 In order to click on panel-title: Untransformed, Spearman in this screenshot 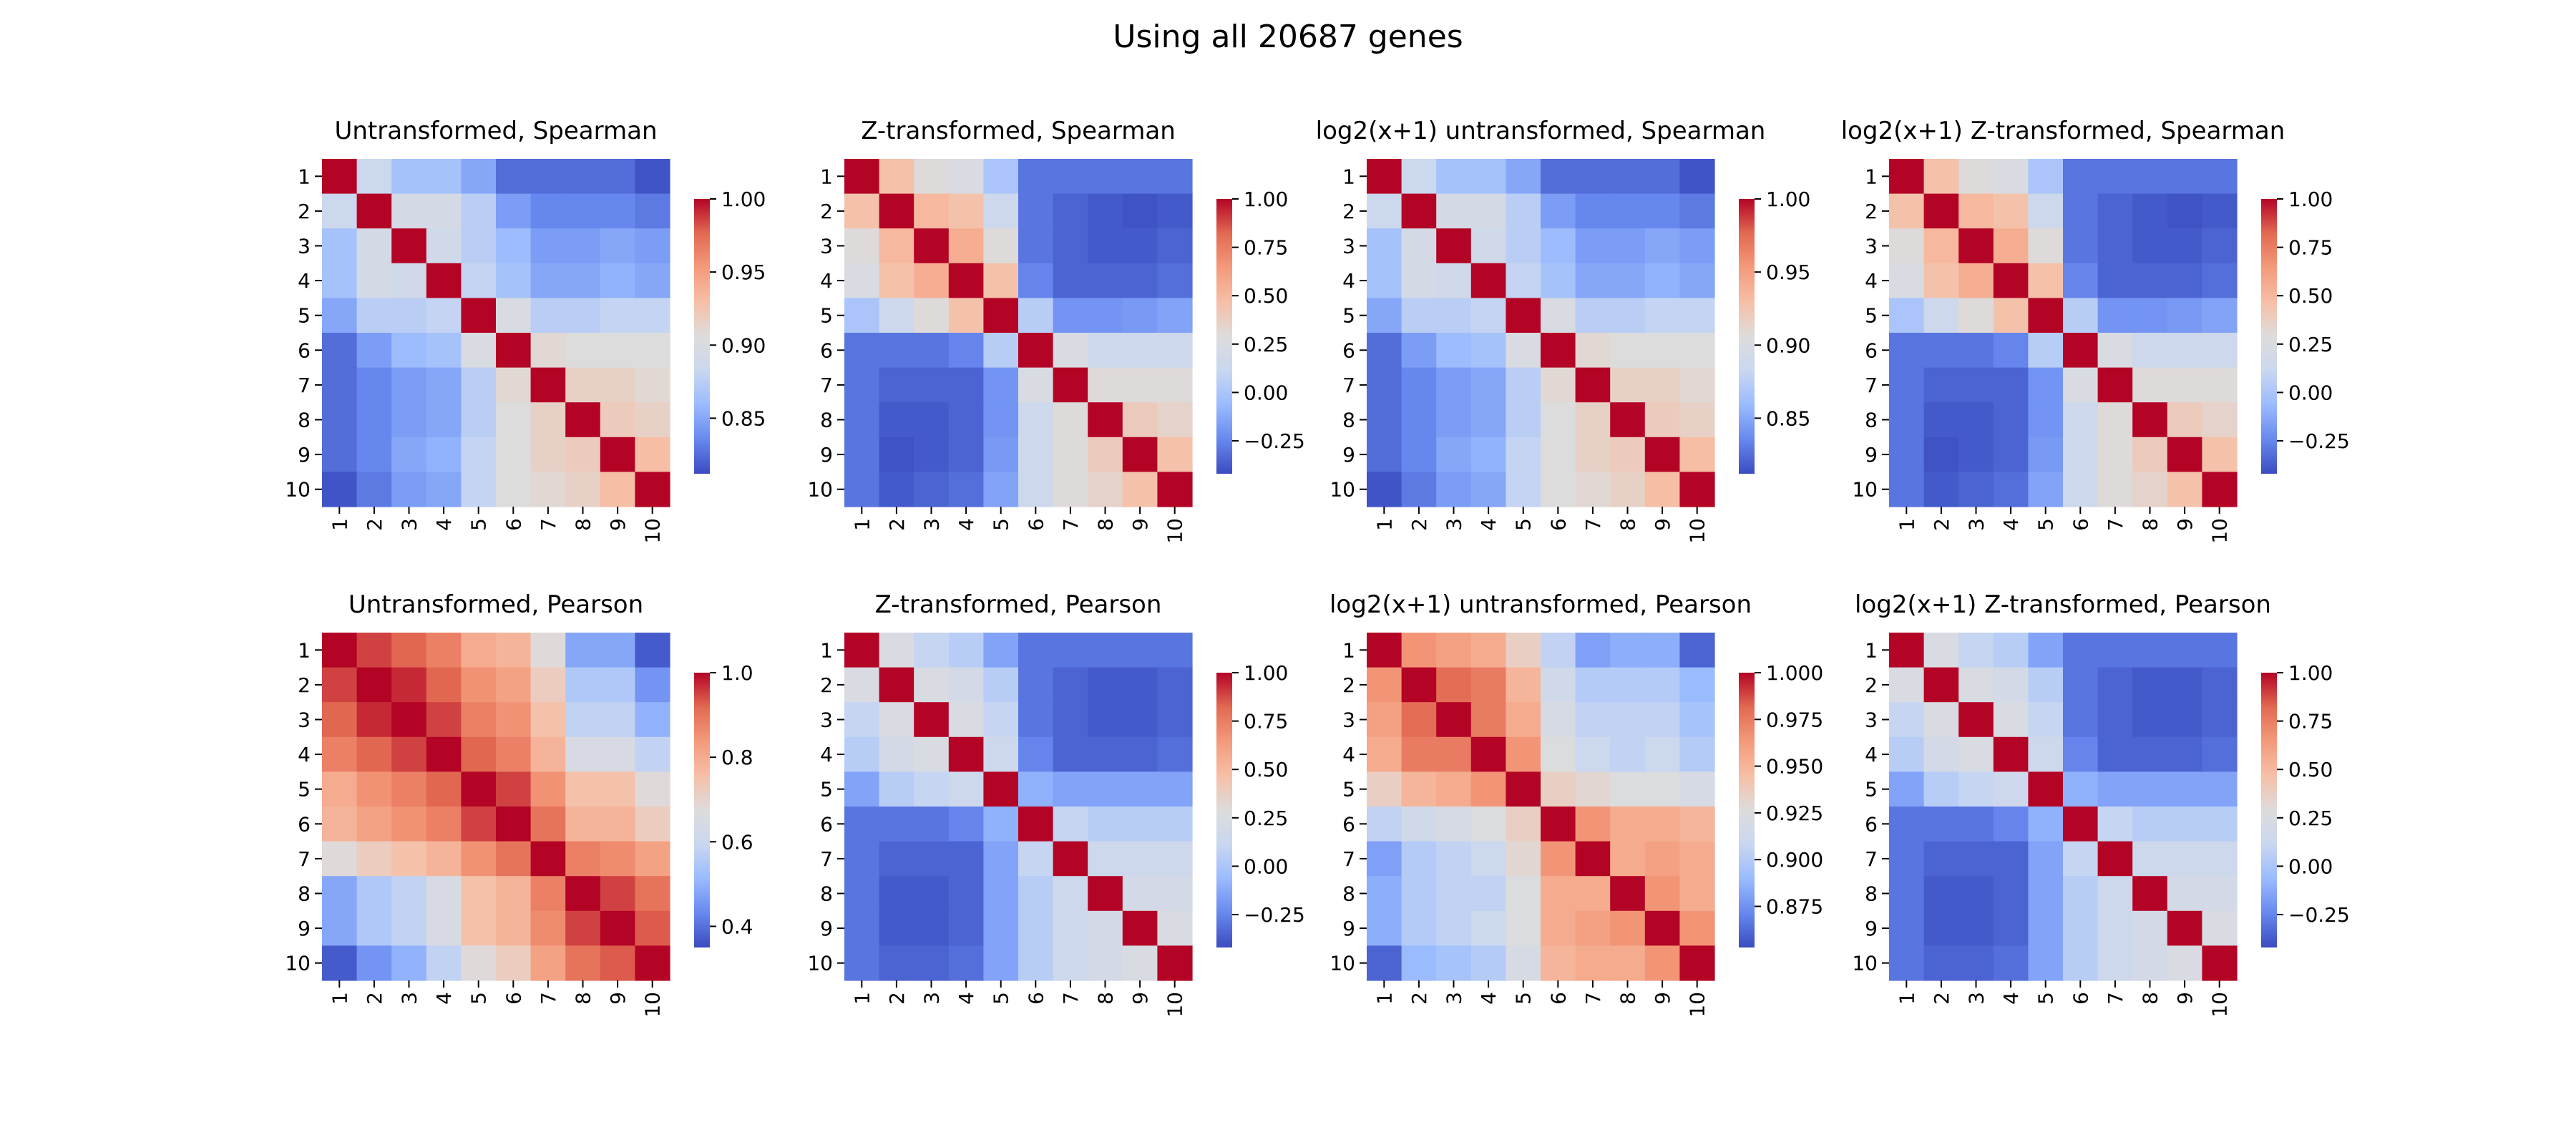, I will do `click(495, 131)`.